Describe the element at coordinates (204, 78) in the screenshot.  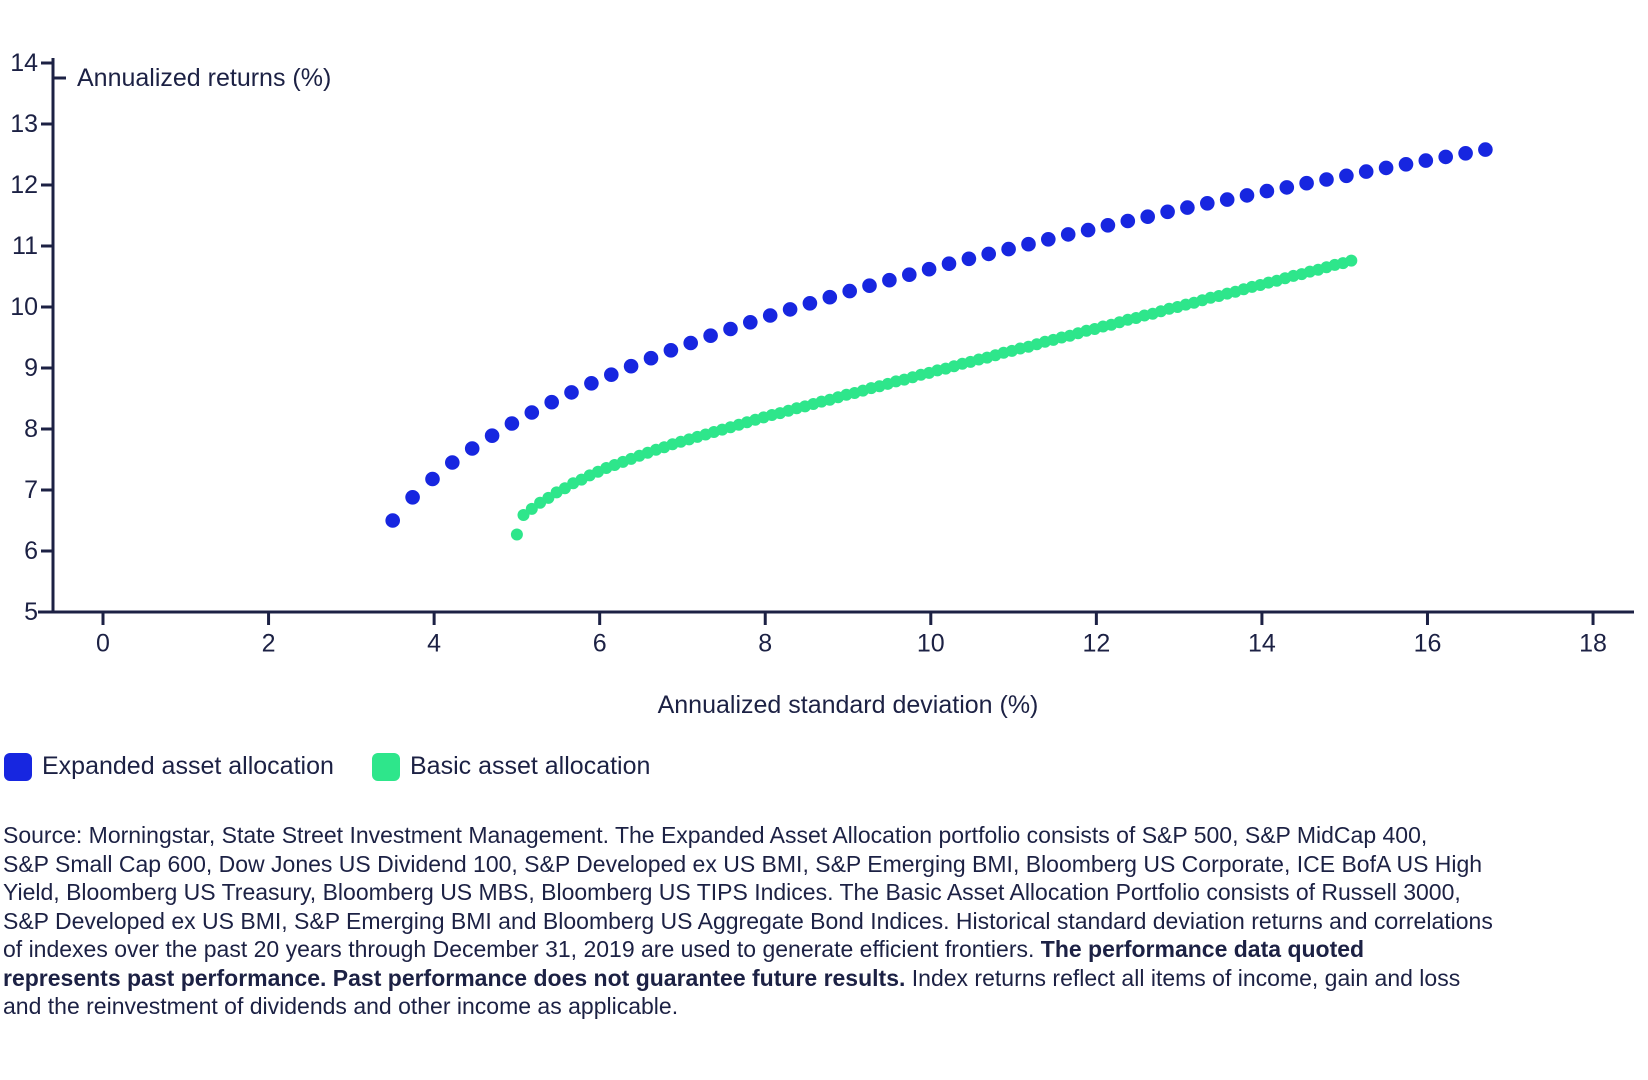
I see `y-axis-title: Annualized returns (%)` at that location.